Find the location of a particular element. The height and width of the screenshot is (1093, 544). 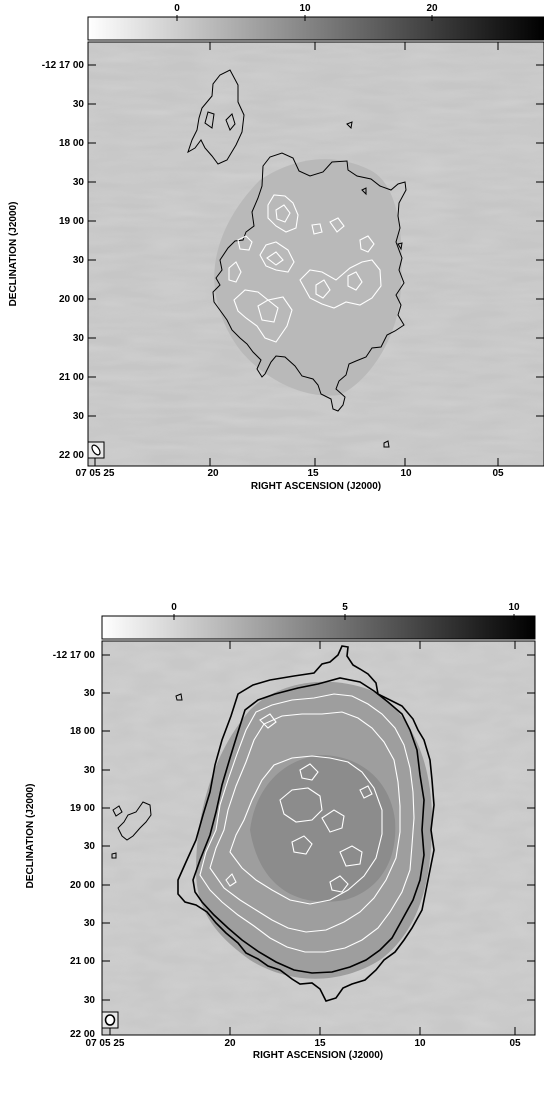

colorbar-tick-label: 5 is located at coordinates (345, 607).